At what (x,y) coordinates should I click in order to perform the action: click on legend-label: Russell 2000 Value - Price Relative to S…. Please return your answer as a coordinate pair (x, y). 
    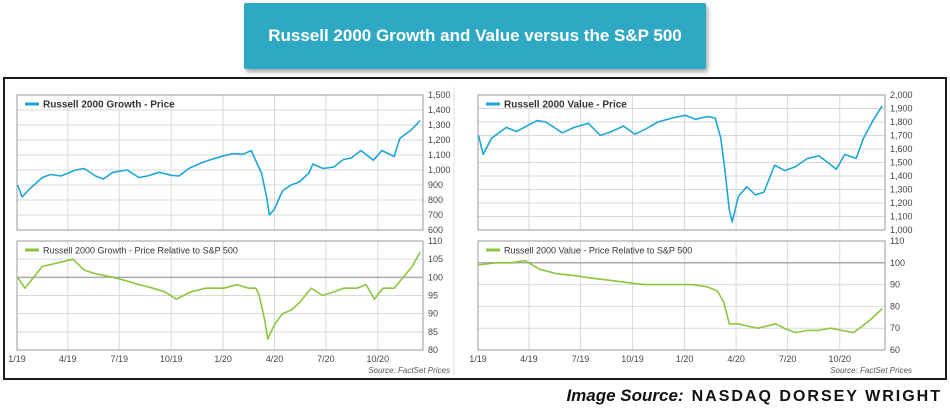
    Looking at the image, I should click on (598, 251).